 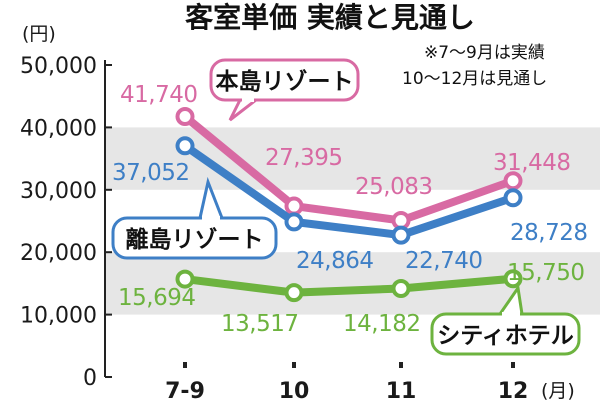 I want to click on x-unit: (月), so click(x=558, y=391).